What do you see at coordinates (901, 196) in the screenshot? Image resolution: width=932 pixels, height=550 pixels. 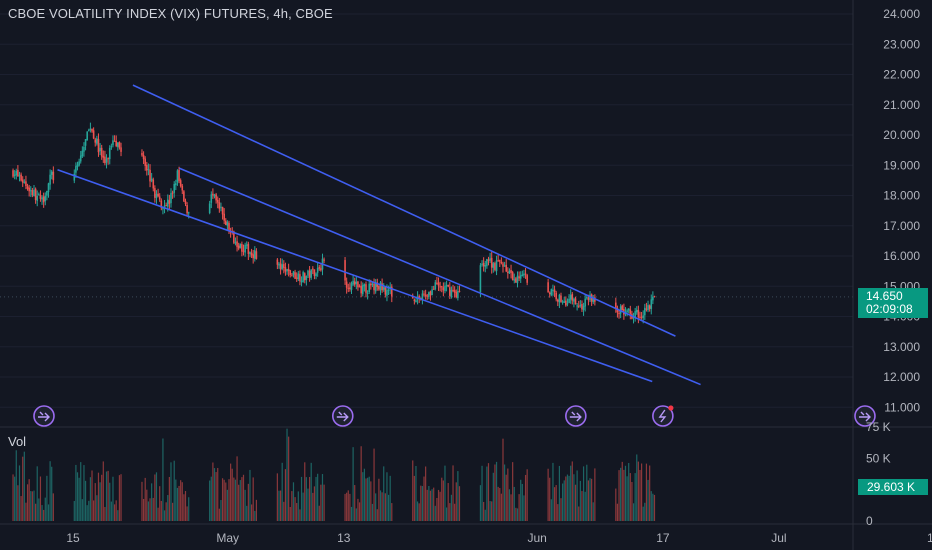 I see `price-tick-label: 18.000` at bounding box center [901, 196].